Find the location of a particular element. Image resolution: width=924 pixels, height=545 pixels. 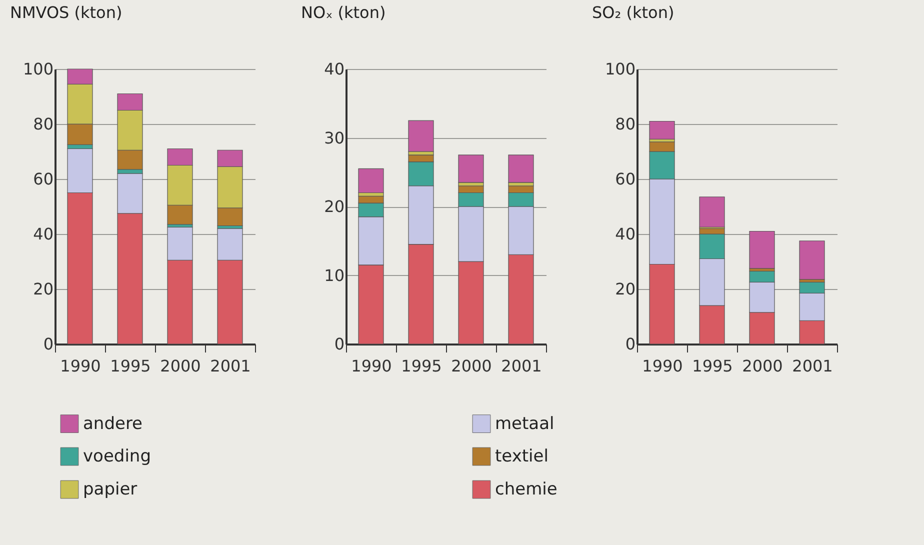

legend-label: textiel is located at coordinates (521, 456).